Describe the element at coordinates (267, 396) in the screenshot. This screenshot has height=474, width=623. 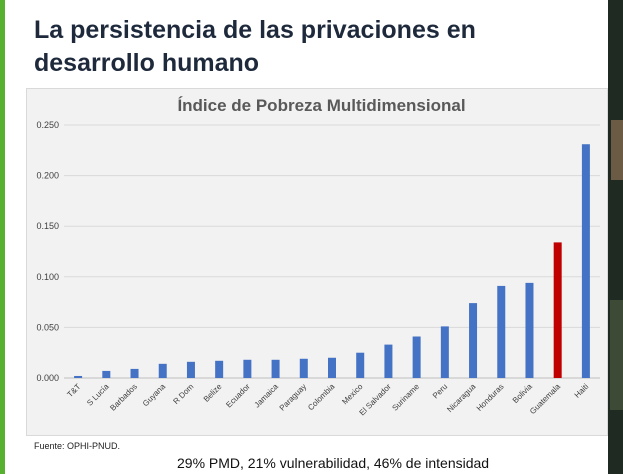
I see `x-tick-label: Jamaica` at that location.